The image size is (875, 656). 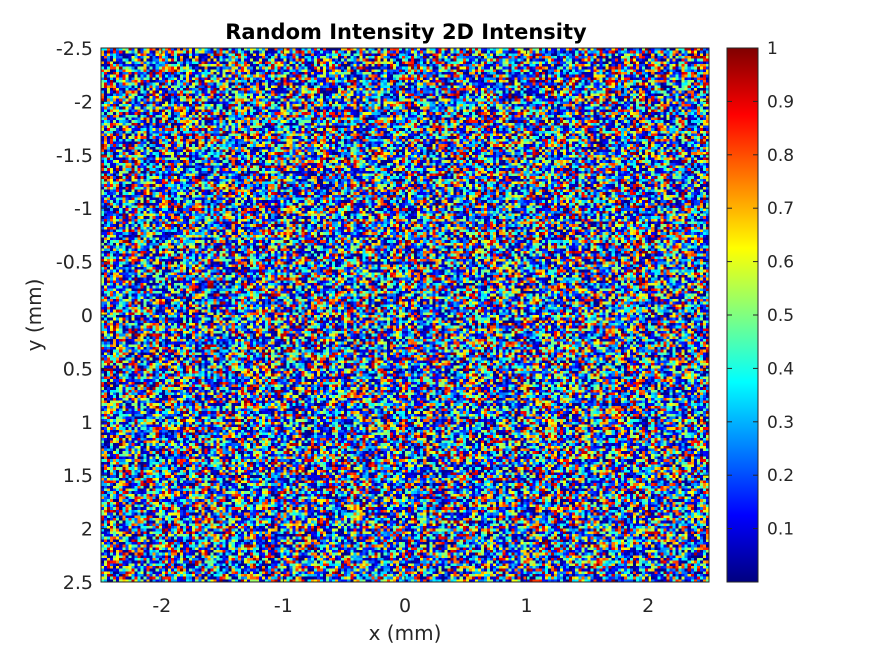 What do you see at coordinates (78, 583) in the screenshot?
I see `y-tick-label: 2.5` at bounding box center [78, 583].